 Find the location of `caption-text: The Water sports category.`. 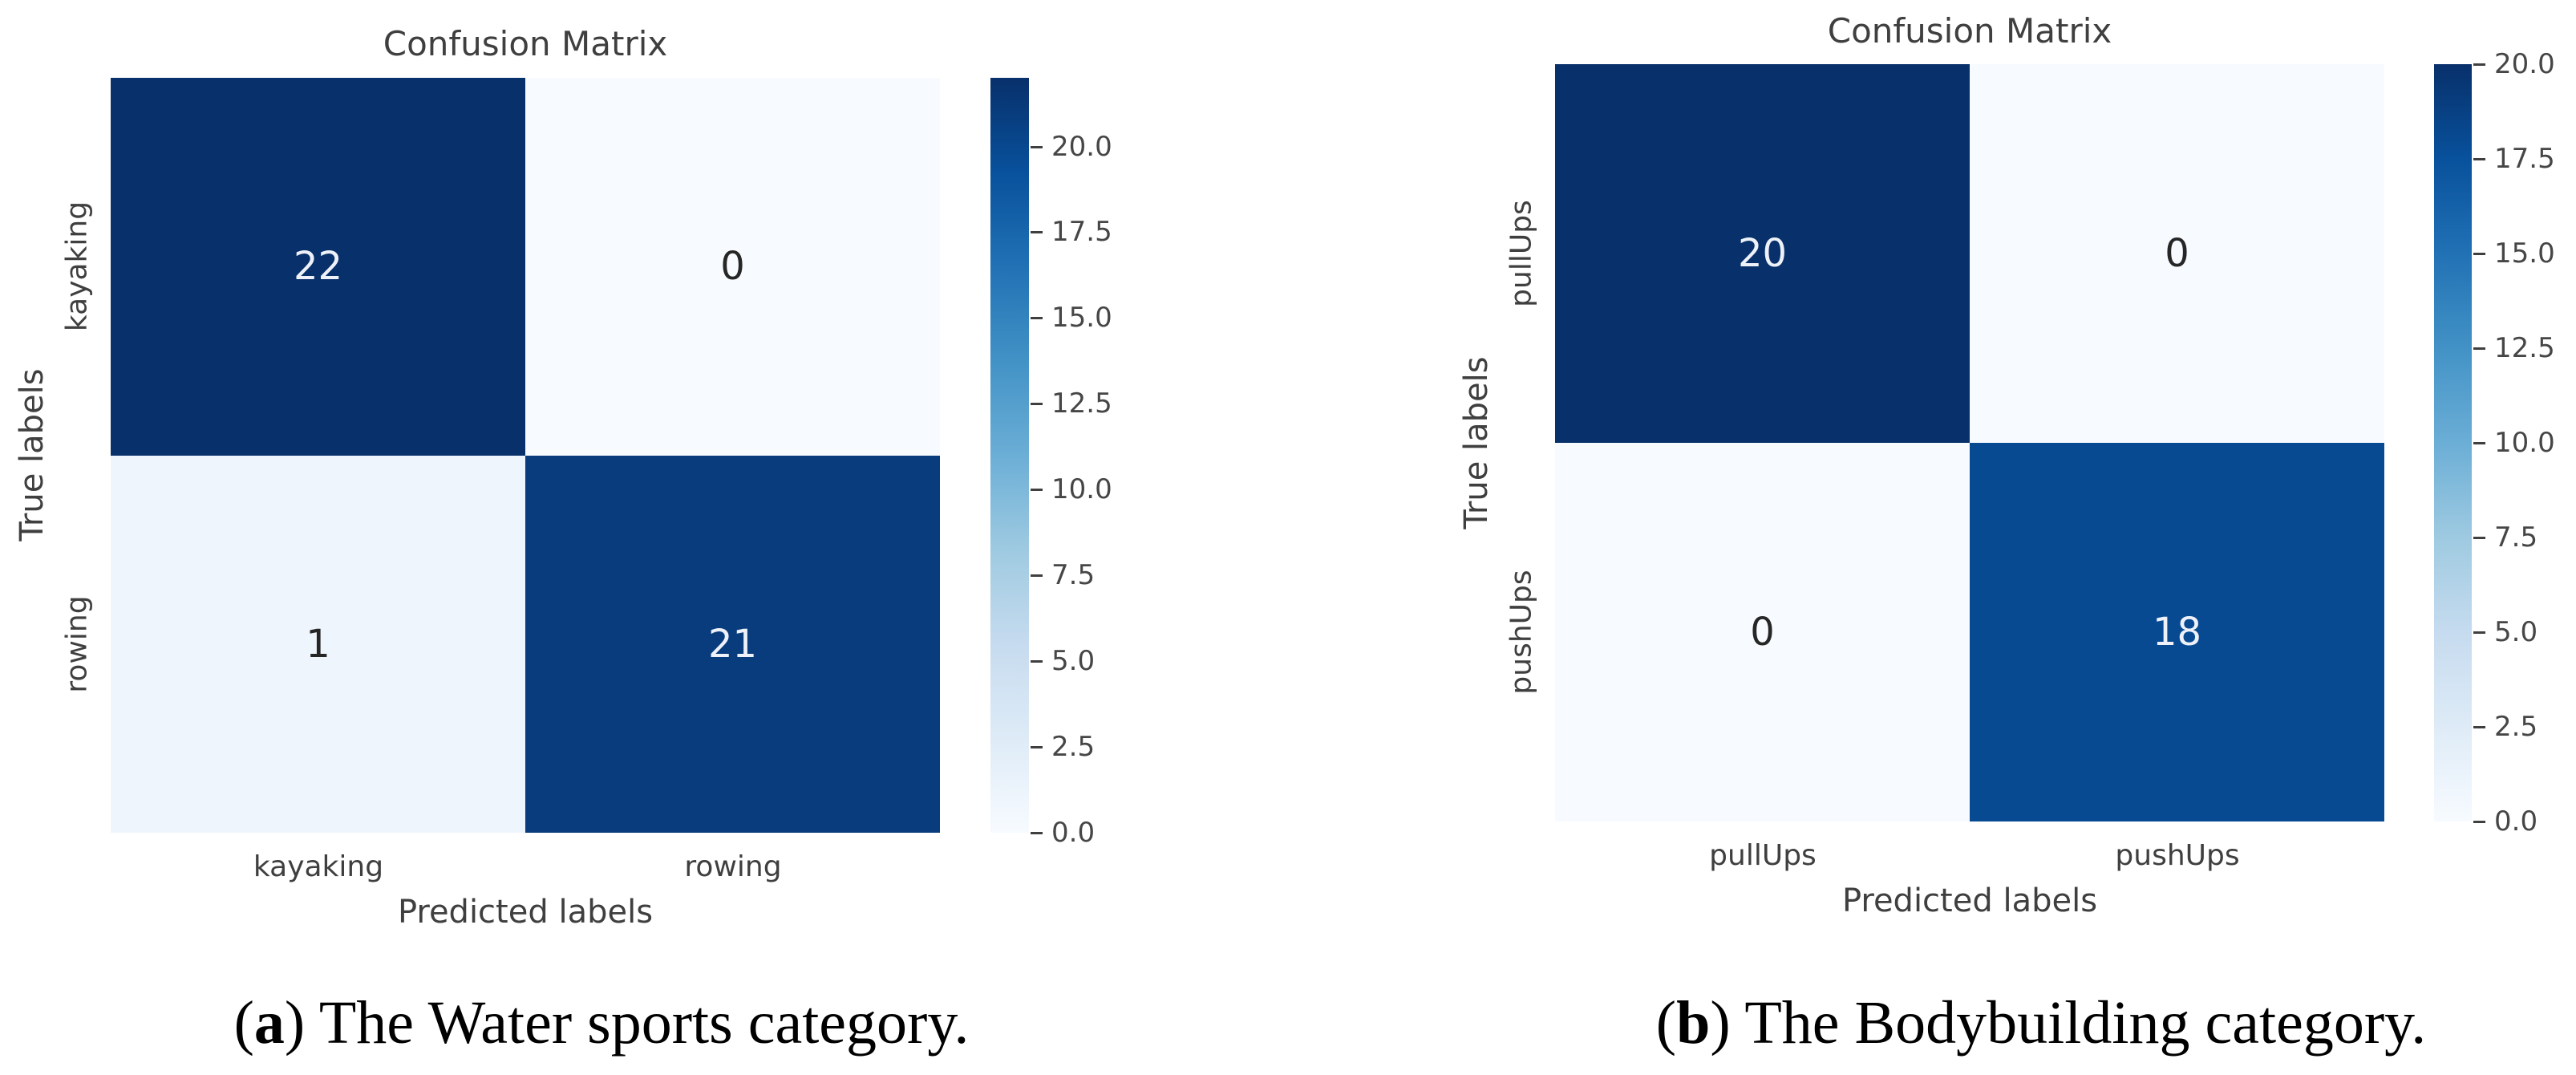

caption-text: The Water sports category. is located at coordinates (637, 1023).